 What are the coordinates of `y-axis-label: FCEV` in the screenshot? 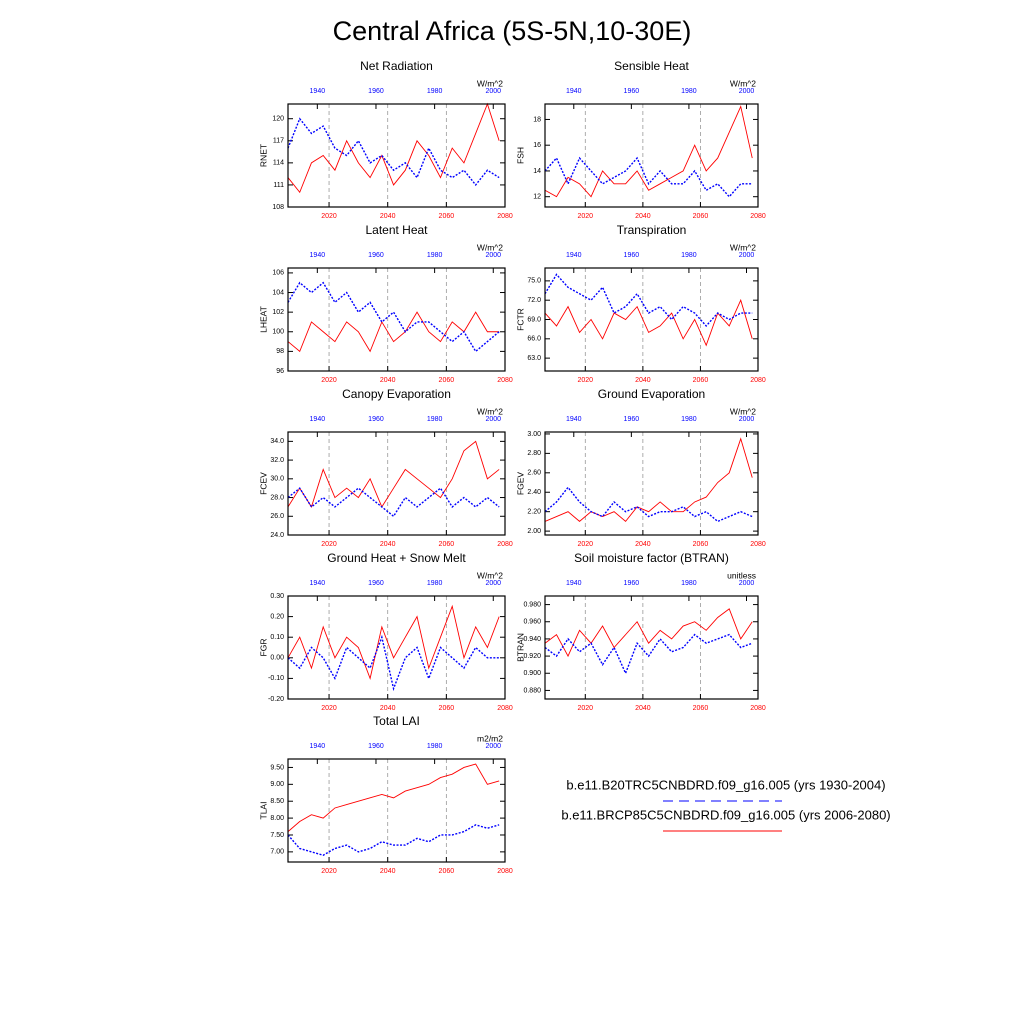 It's located at (263, 483).